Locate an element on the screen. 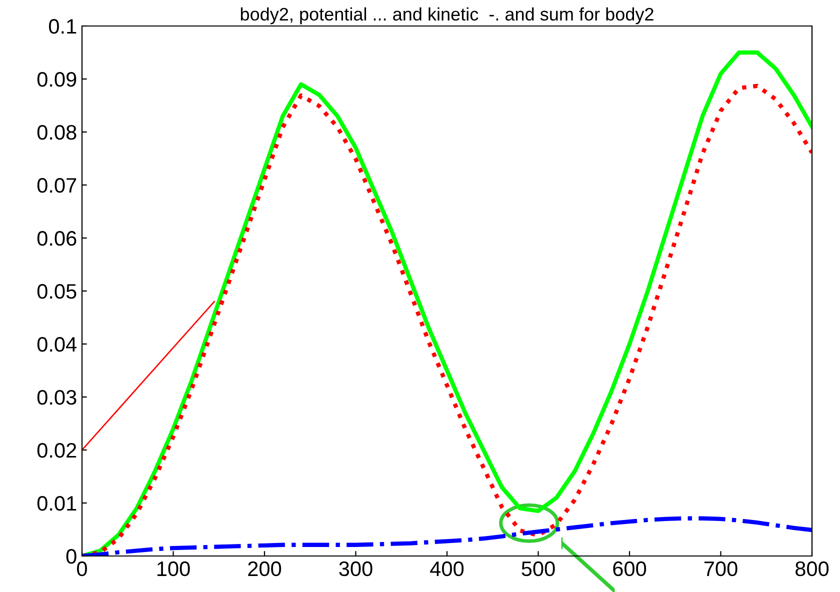 This screenshot has height=592, width=840. x-tick-label: 100 is located at coordinates (173, 568).